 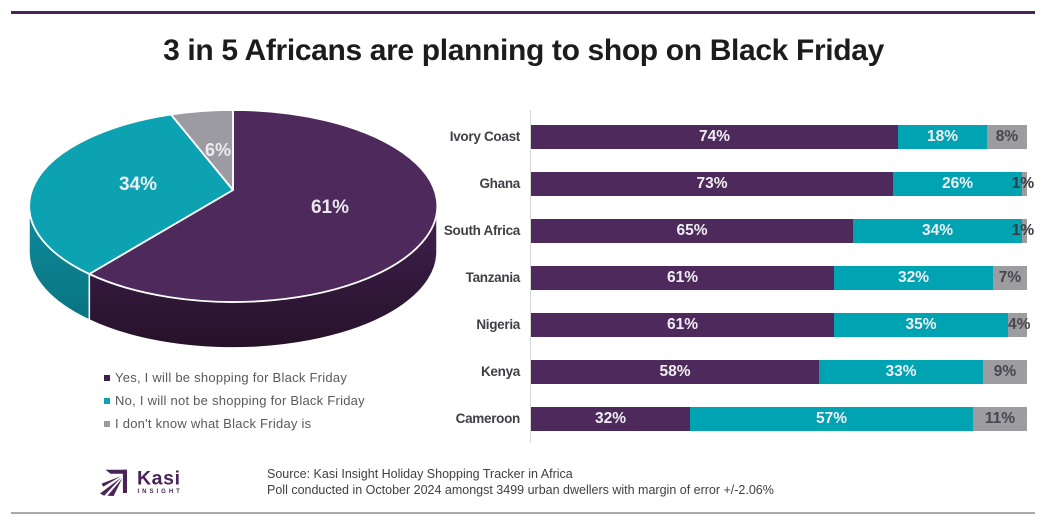 I want to click on svg-text: 34%, so click(x=138, y=184).